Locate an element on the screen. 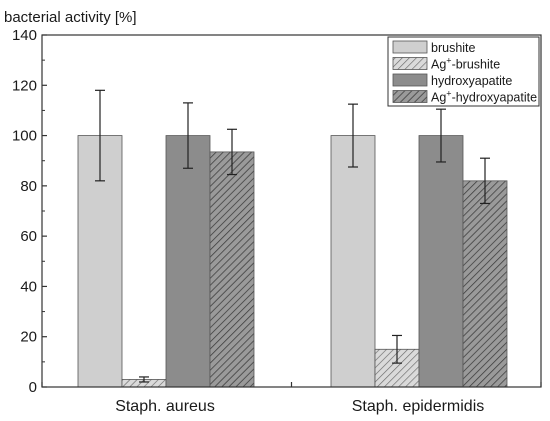  y-axis: 0 20 40 60 80 100 120 140 is located at coordinates (29, 211).